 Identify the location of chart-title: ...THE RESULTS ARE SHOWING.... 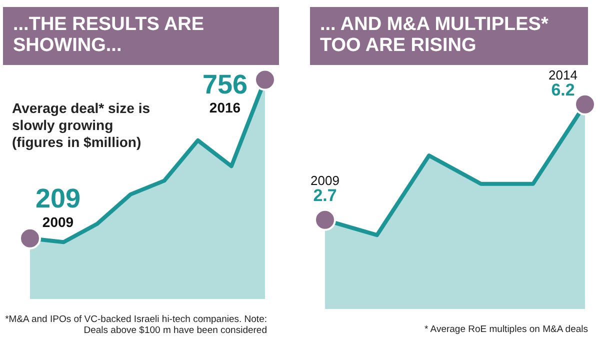
(141, 36).